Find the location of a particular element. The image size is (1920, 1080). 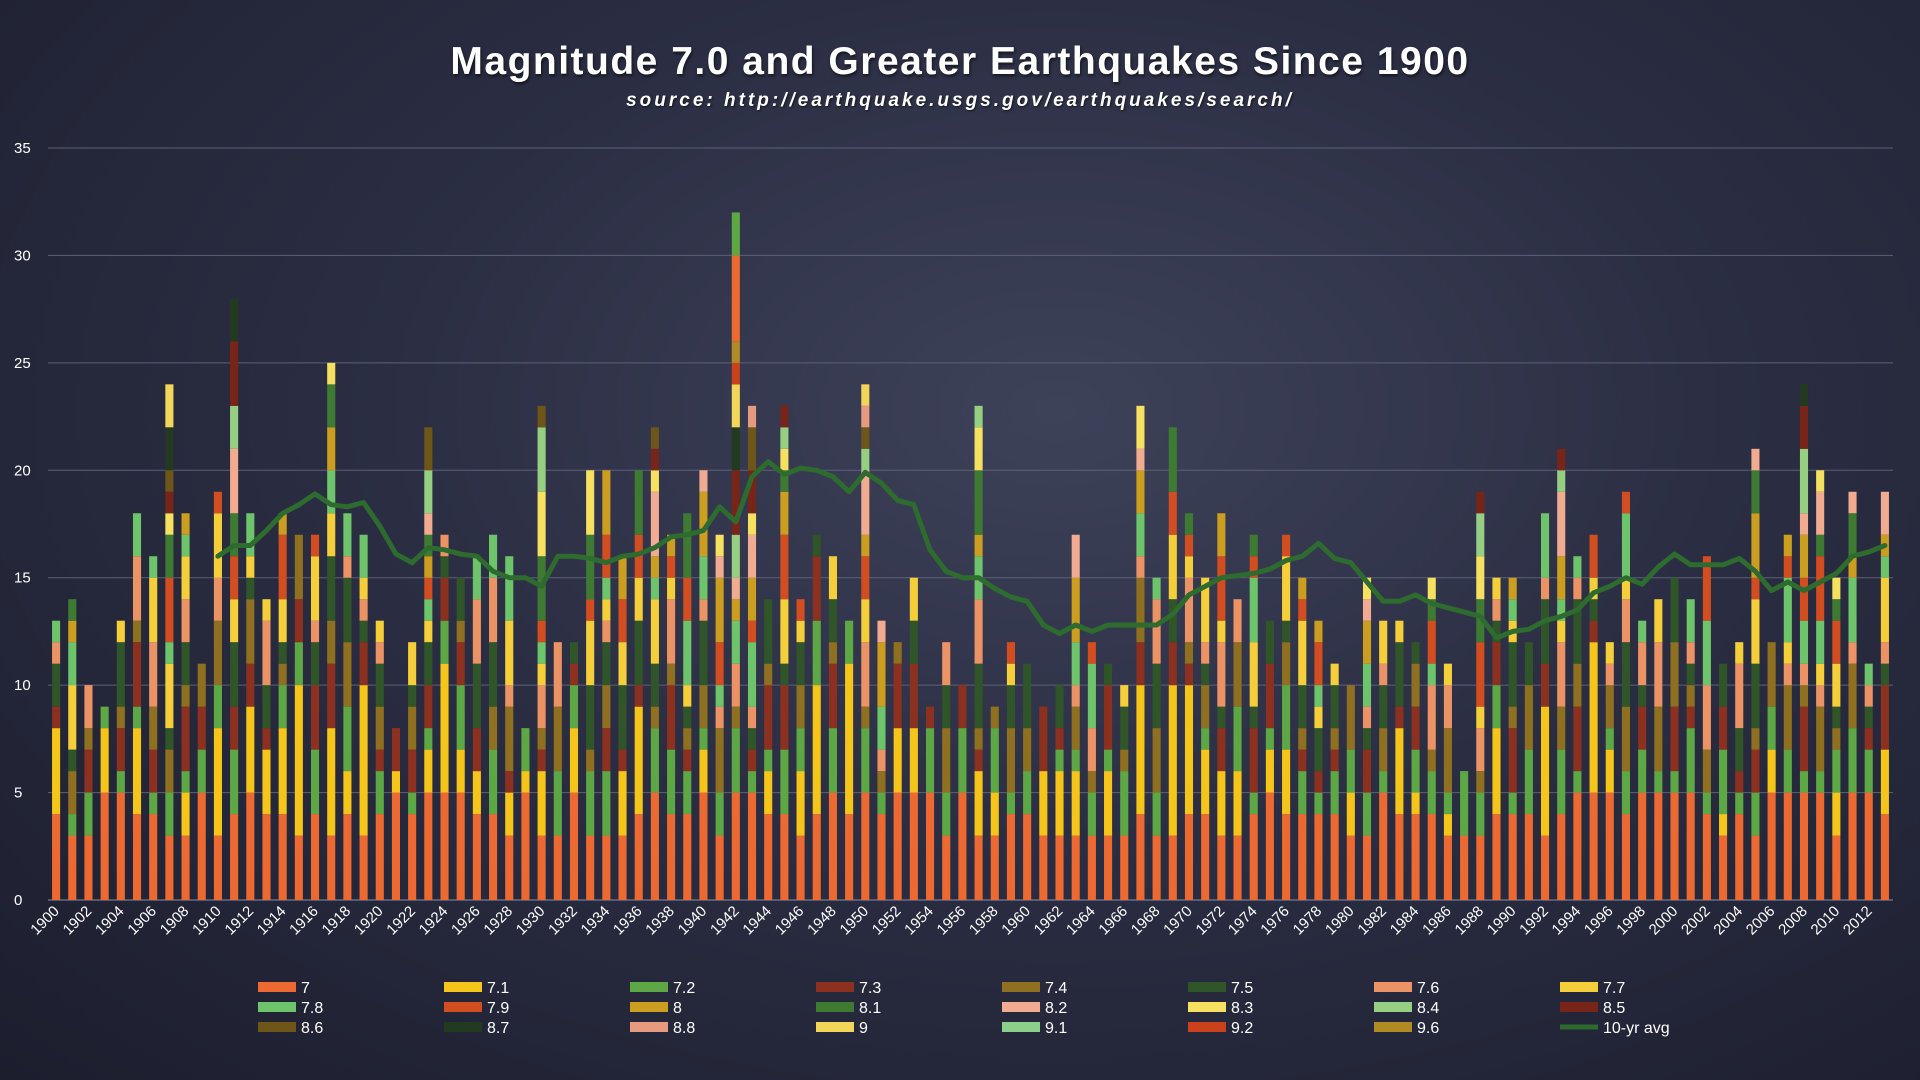

bar-segment-1990 is located at coordinates (1512, 803).